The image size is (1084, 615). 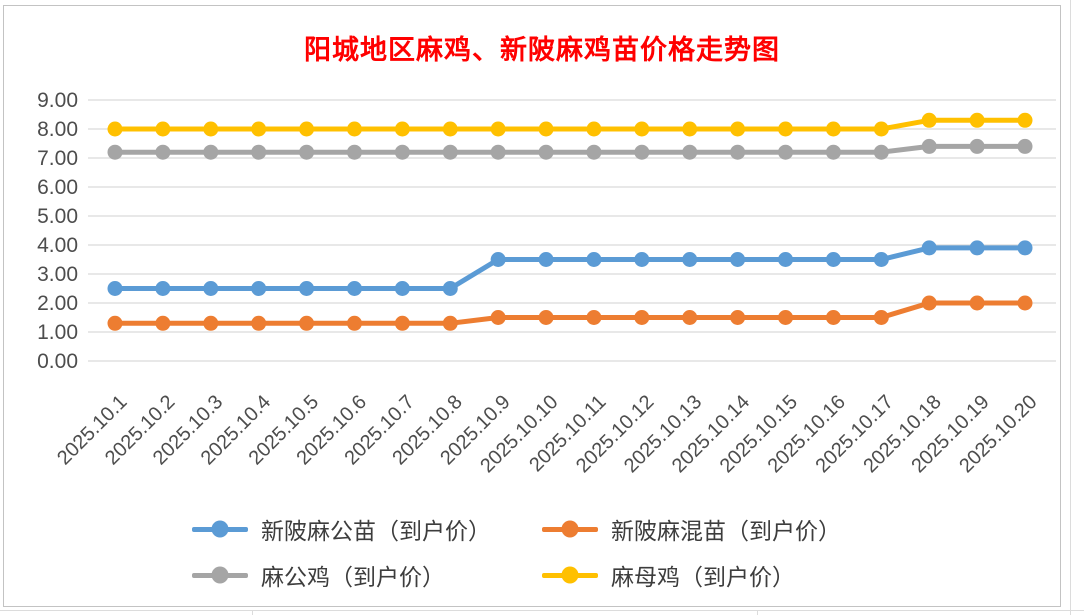 I want to click on y-axis-tick-label: 5.00, so click(x=57, y=216).